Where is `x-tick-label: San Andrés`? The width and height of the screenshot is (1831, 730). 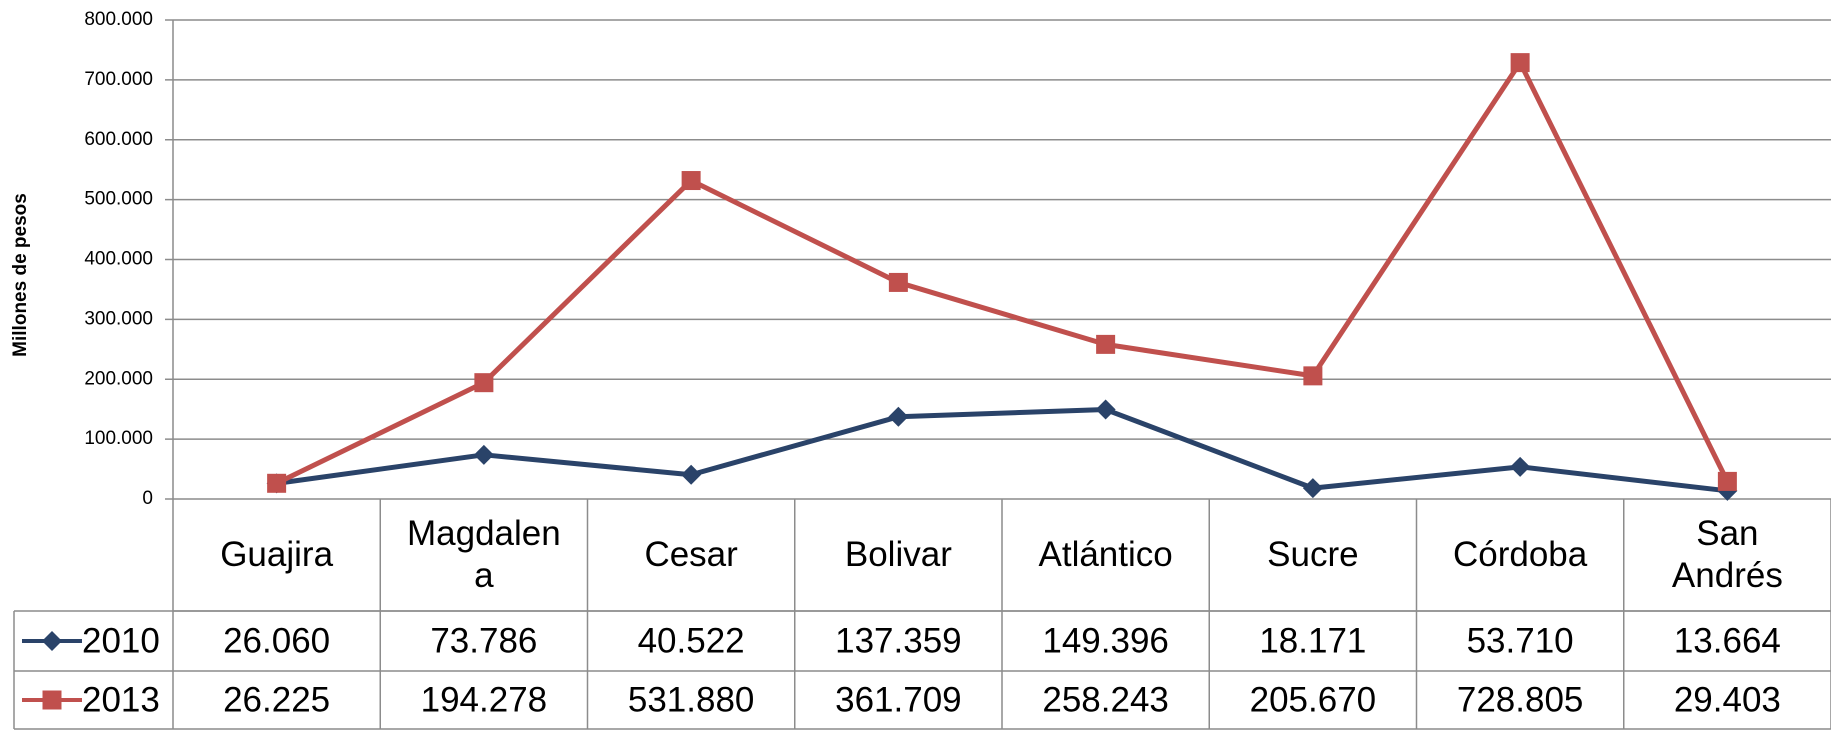
x-tick-label: San Andrés is located at coordinates (1727, 554).